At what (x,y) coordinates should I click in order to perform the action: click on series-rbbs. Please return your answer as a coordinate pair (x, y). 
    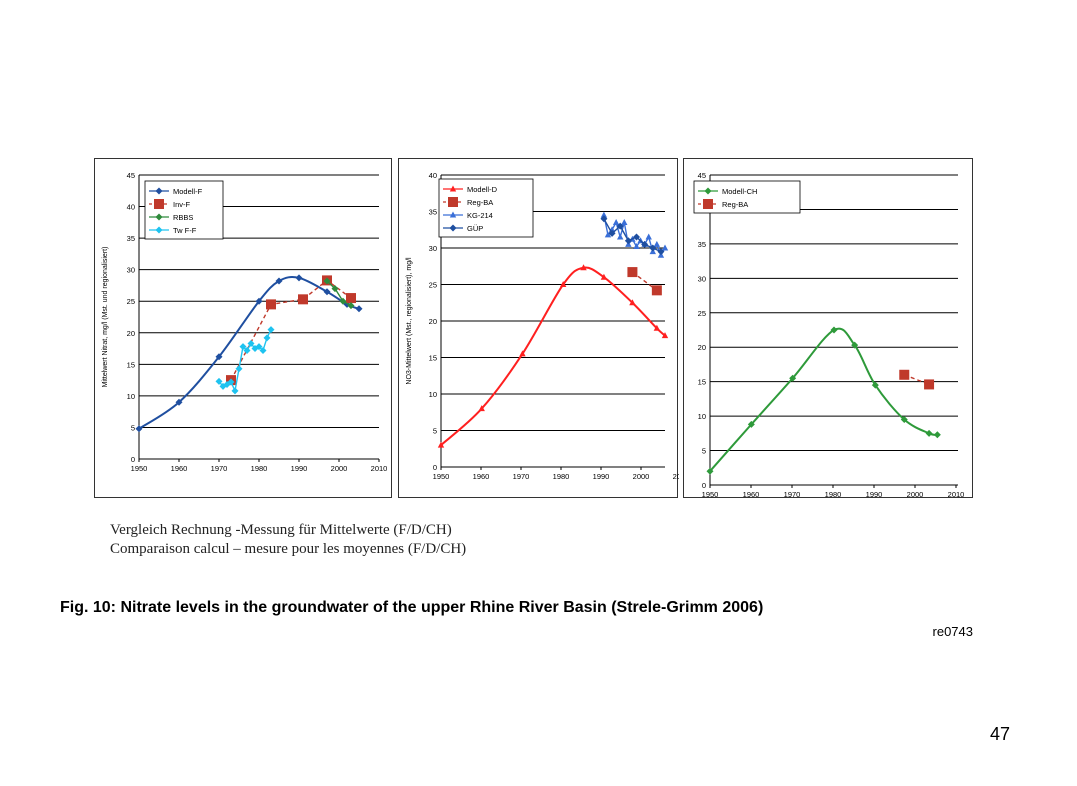
    Looking at the image, I should click on (339, 293).